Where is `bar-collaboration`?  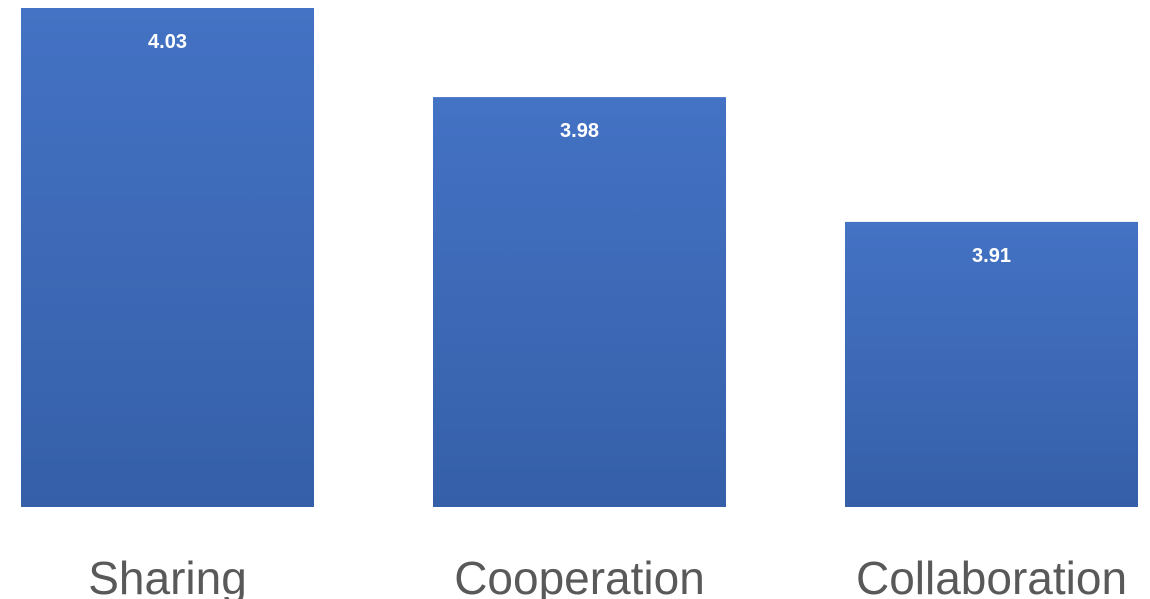
bar-collaboration is located at coordinates (991, 364).